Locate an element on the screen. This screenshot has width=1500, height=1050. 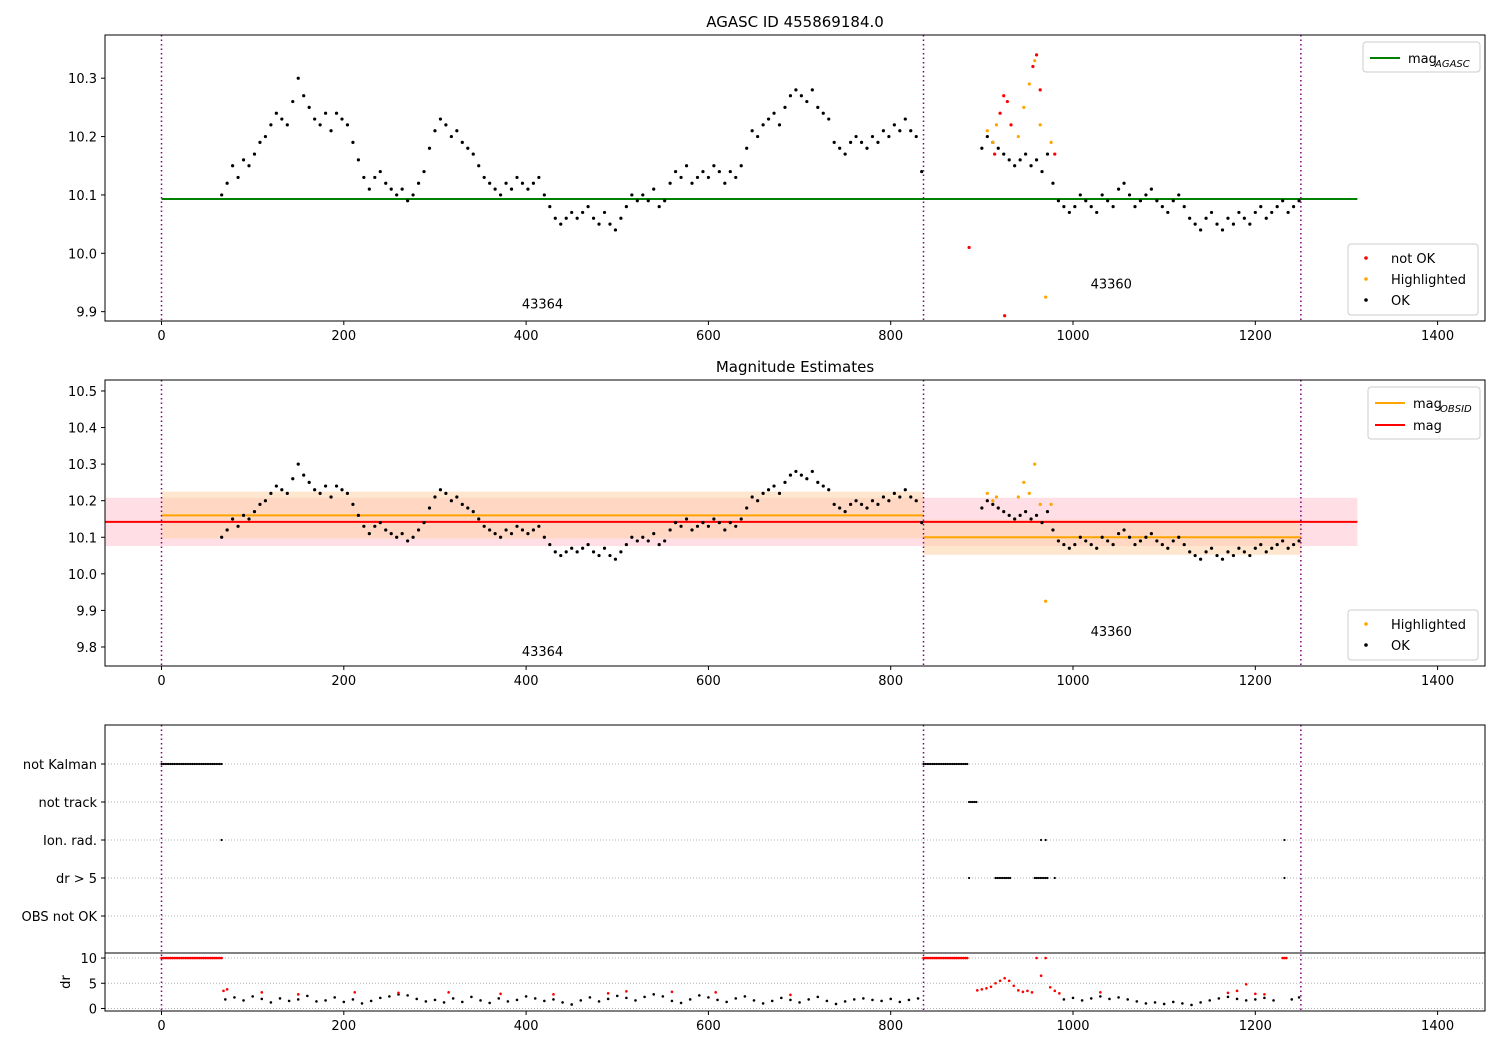
legend-label: not OK is located at coordinates (1413, 259).